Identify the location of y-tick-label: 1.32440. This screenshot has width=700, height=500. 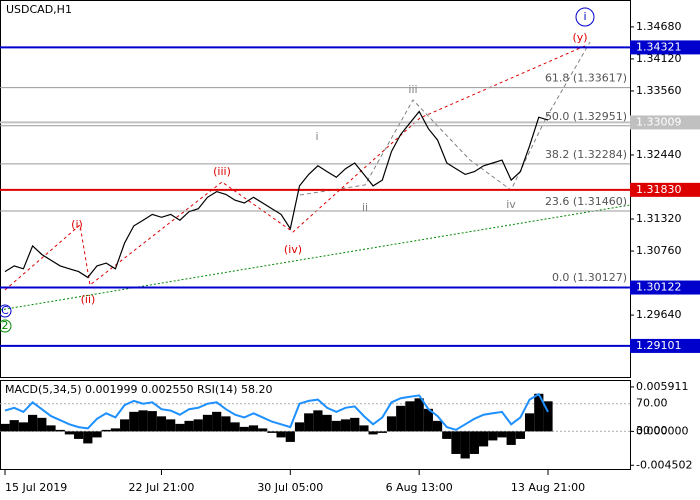
(659, 154).